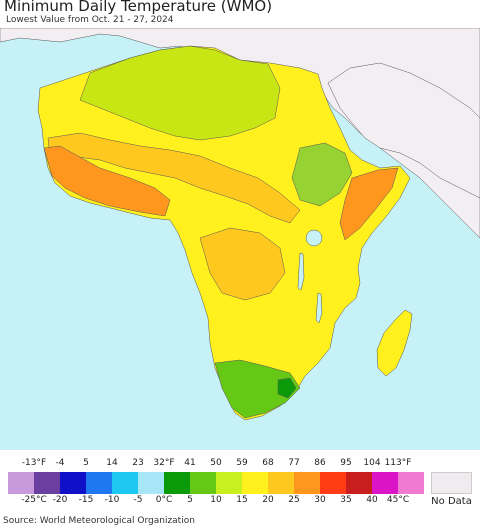  I want to click on no-data-label: No Data, so click(451, 501).